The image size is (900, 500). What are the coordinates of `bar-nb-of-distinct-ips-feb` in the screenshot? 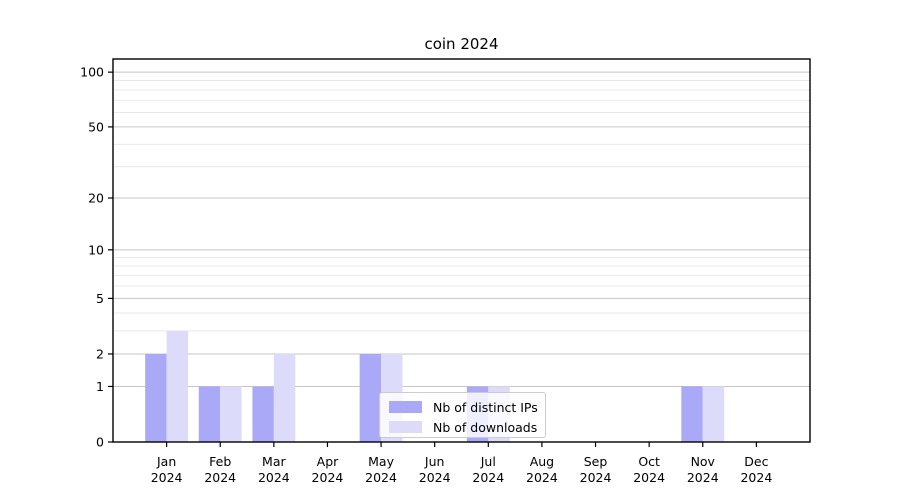 It's located at (209, 414).